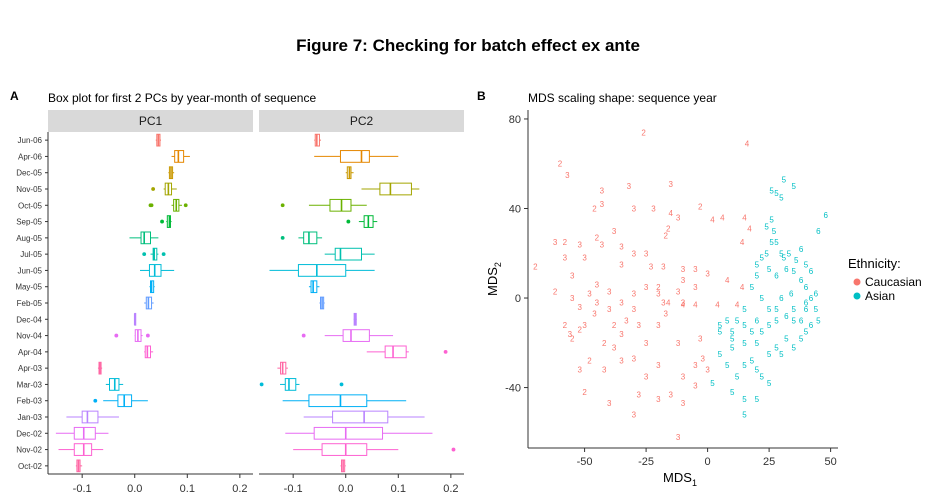 The image size is (936, 504). What do you see at coordinates (893, 282) in the screenshot?
I see `legend-label-caucasian: Caucasian` at bounding box center [893, 282].